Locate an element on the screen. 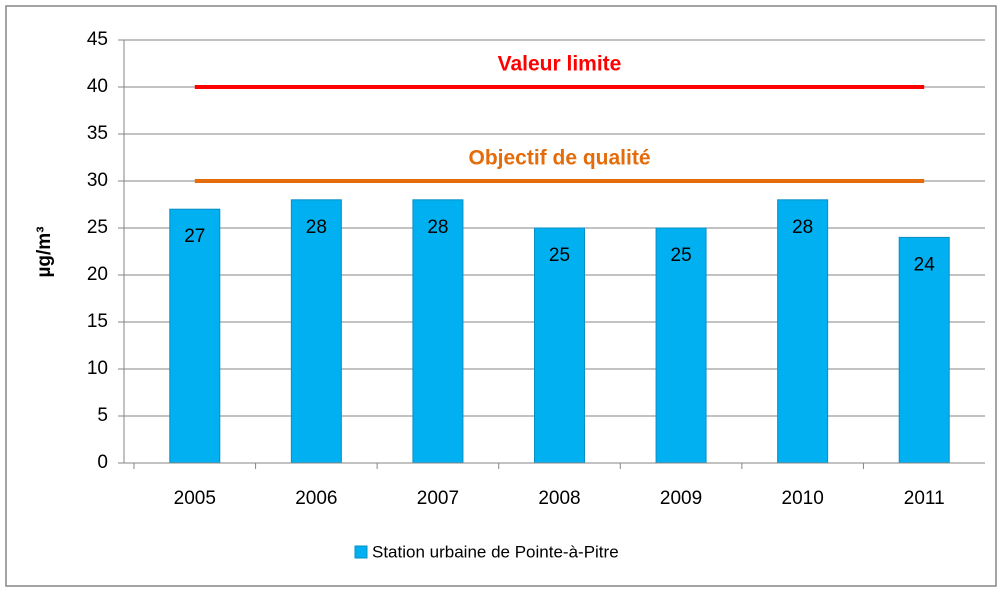 This screenshot has width=1003, height=592. y-tick-label: 40 is located at coordinates (97, 86).